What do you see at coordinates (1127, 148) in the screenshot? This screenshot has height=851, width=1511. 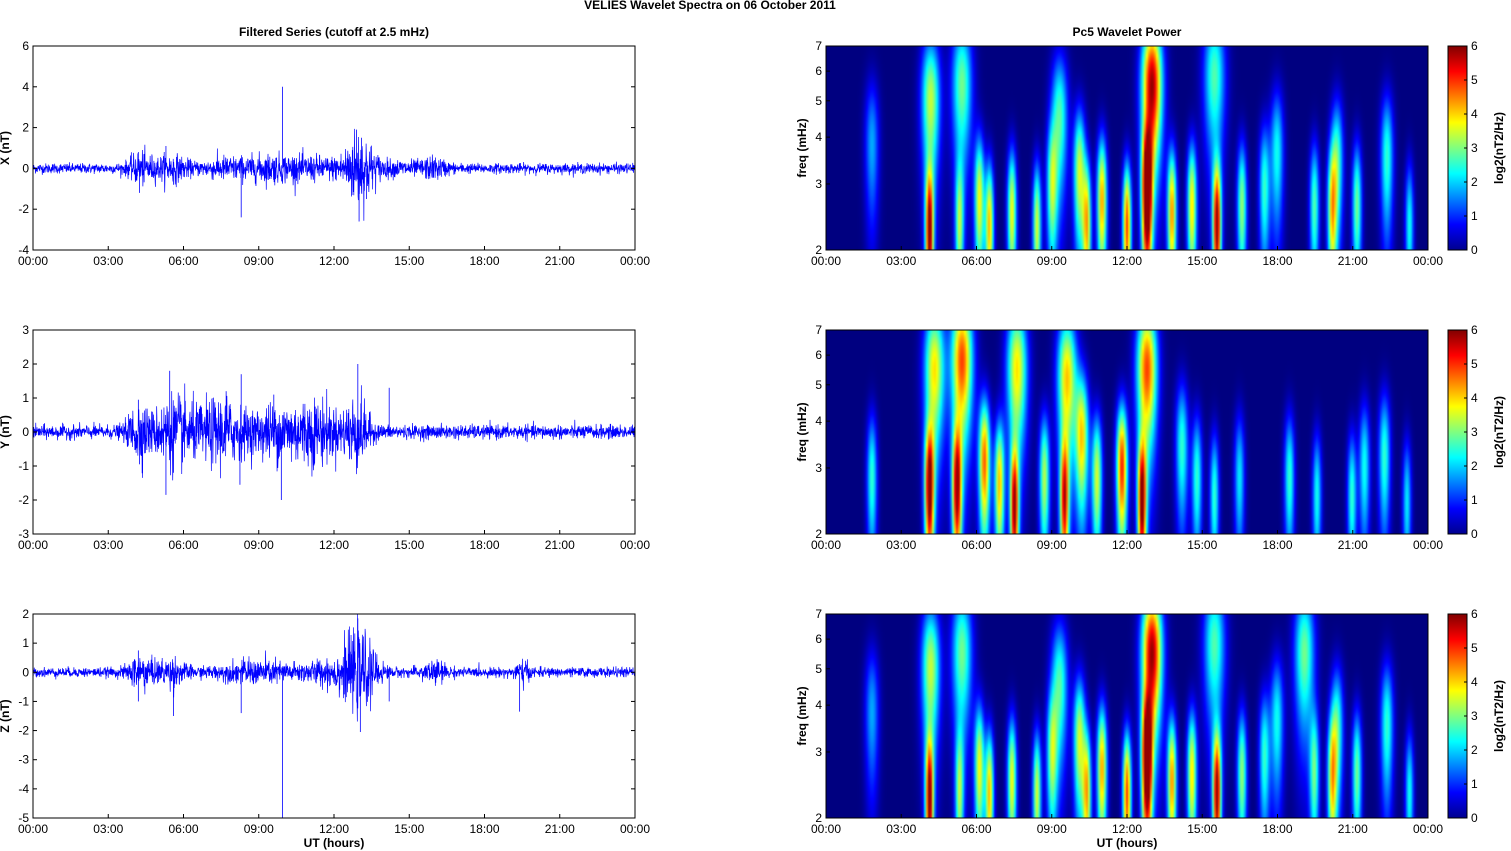 I see `wp-x-heatmap` at bounding box center [1127, 148].